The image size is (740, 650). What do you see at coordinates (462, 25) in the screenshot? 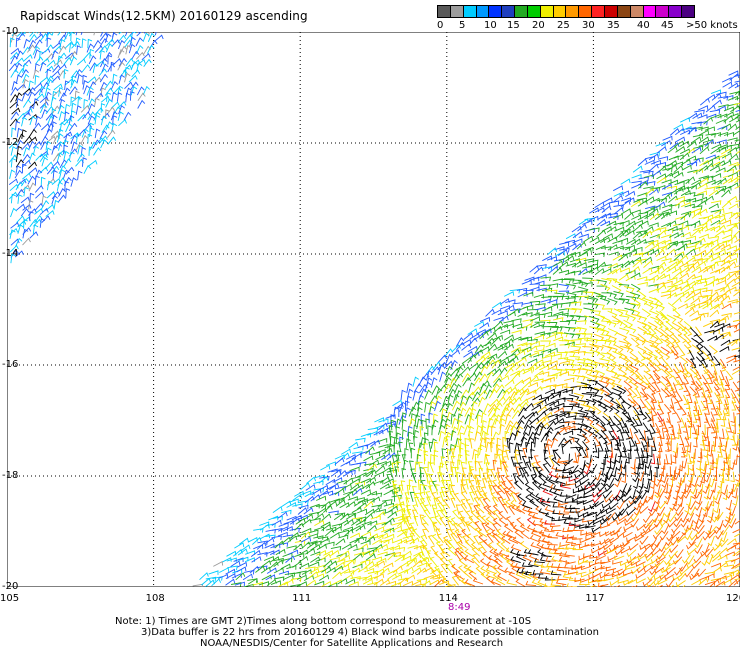
I see `legend-tick-label: 5` at bounding box center [462, 25].